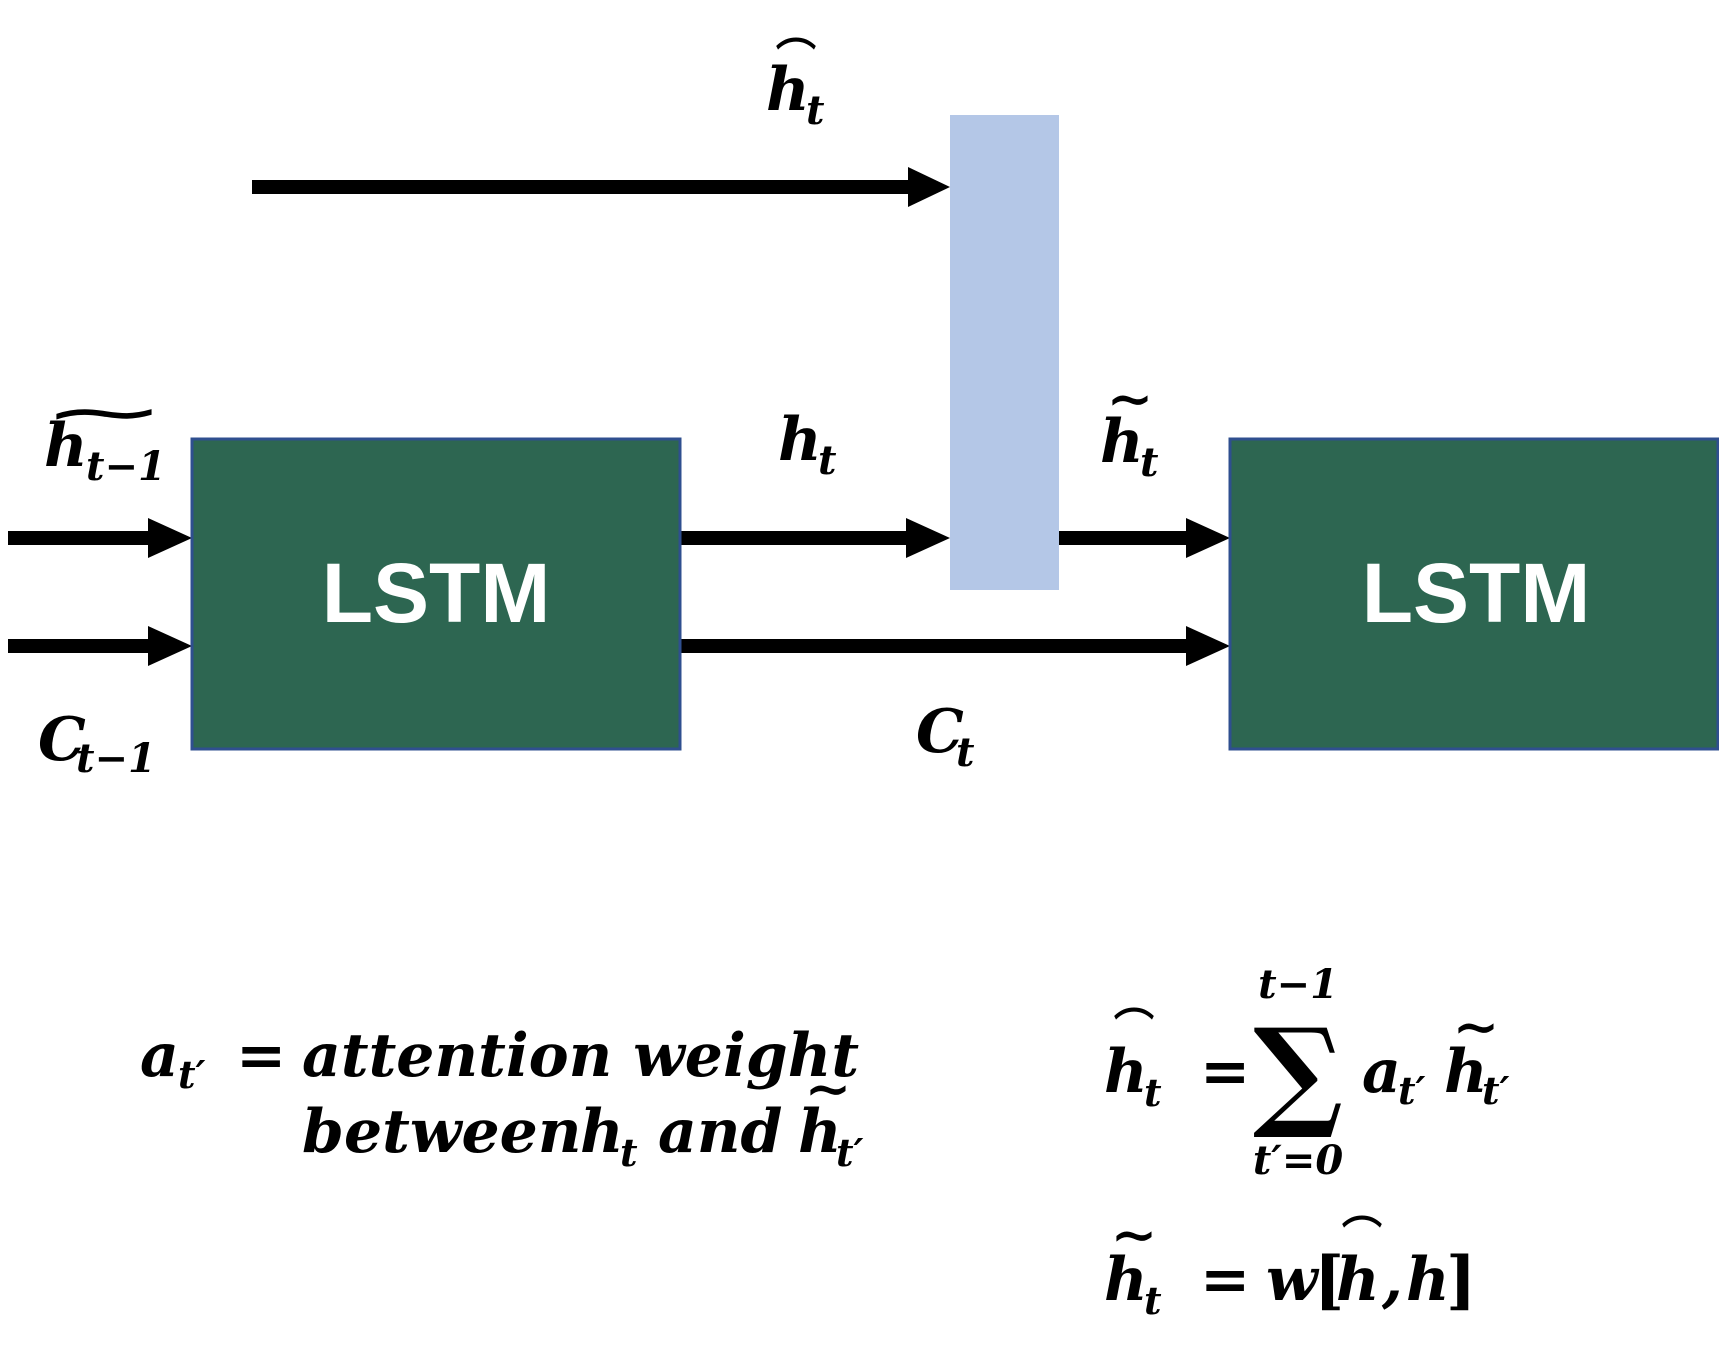 Image resolution: width=1719 pixels, height=1372 pixels. What do you see at coordinates (601, 187) in the screenshot?
I see `arrow-top-context-input` at bounding box center [601, 187].